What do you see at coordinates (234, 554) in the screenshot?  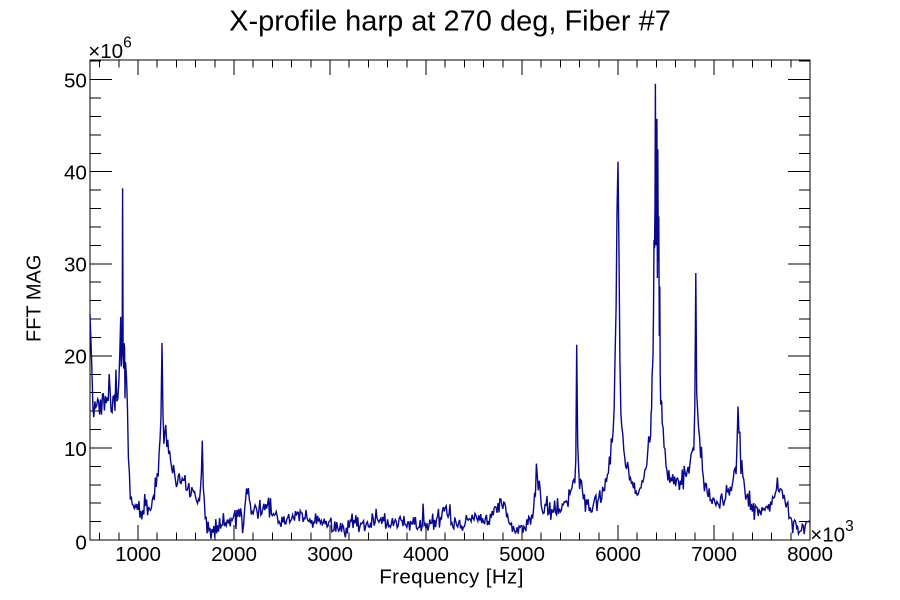 I see `svg-text: 2000` at bounding box center [234, 554].